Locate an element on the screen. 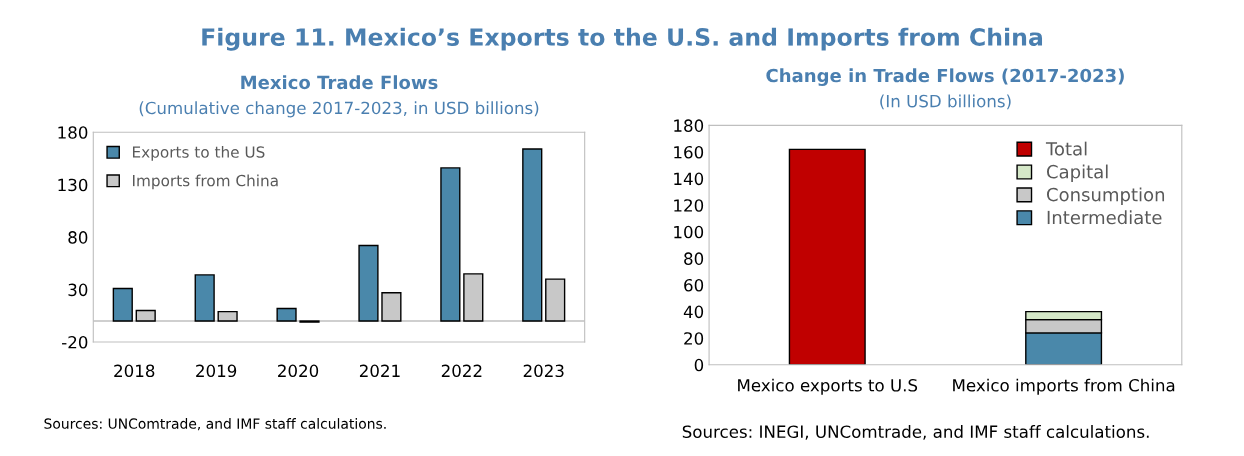 The height and width of the screenshot is (456, 1244). x-tick-label: 2021 is located at coordinates (379, 371).